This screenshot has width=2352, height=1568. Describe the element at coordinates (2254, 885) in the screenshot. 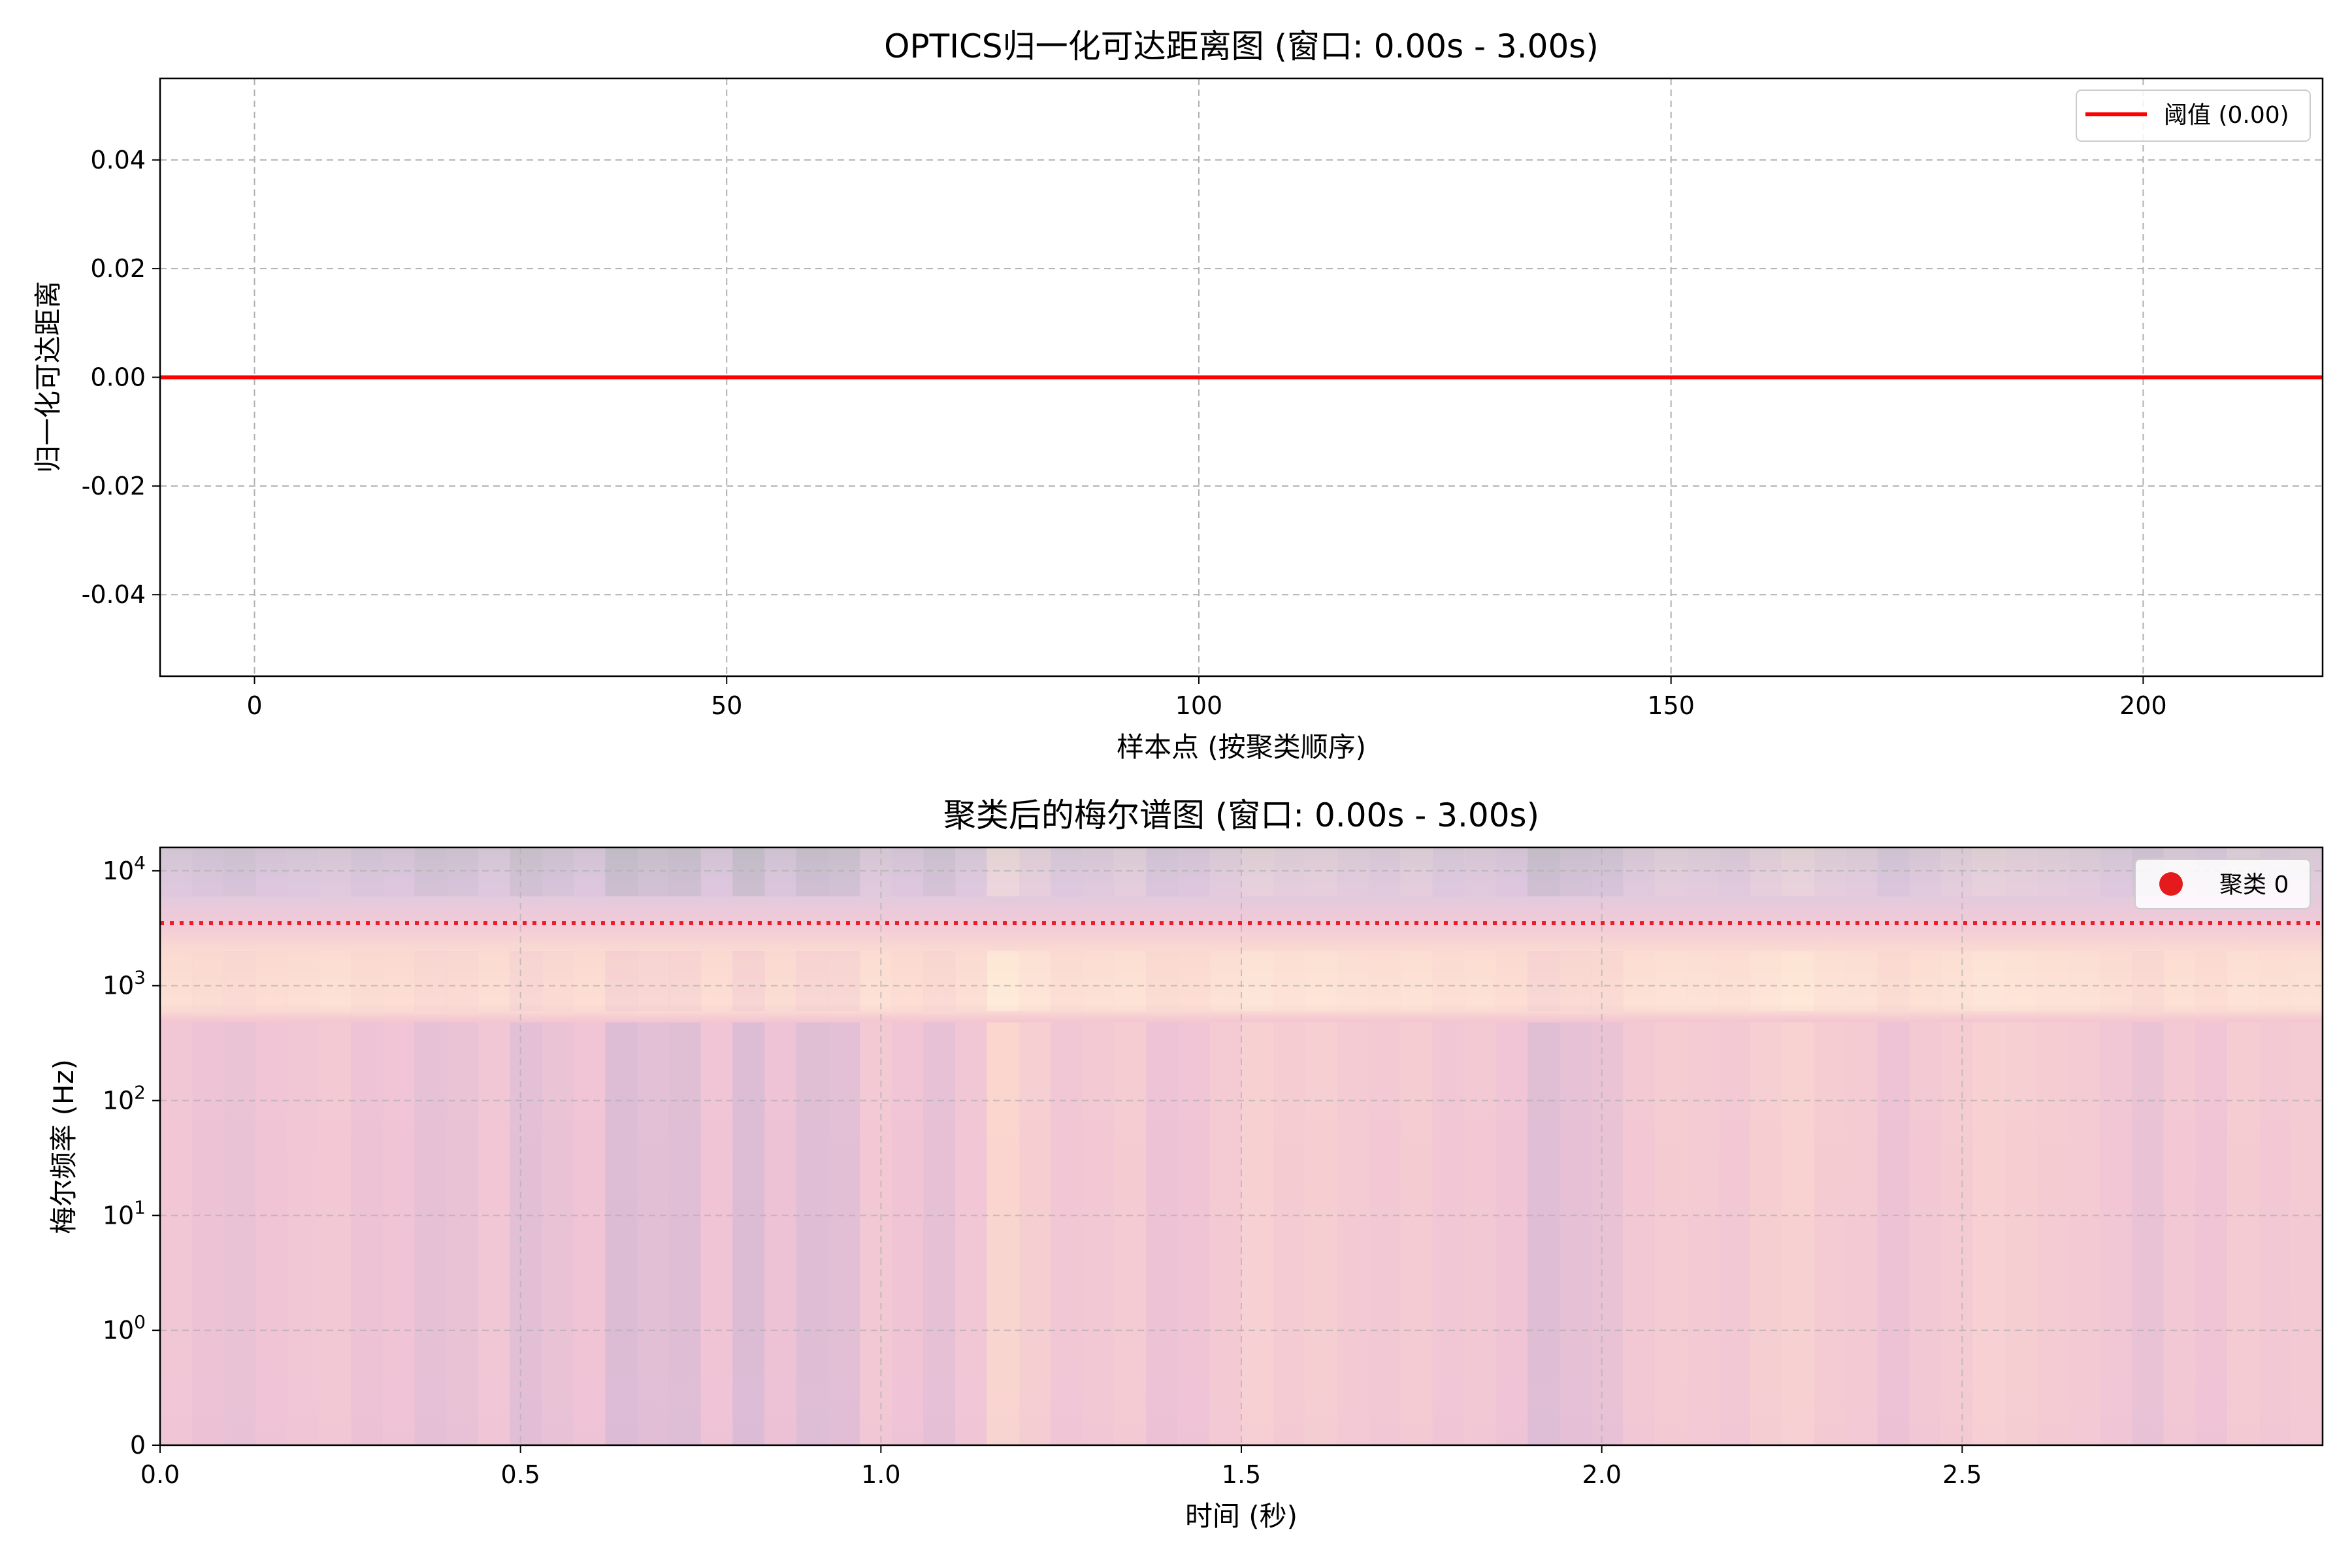

I see `mel-legend-label: 聚类 0` at that location.